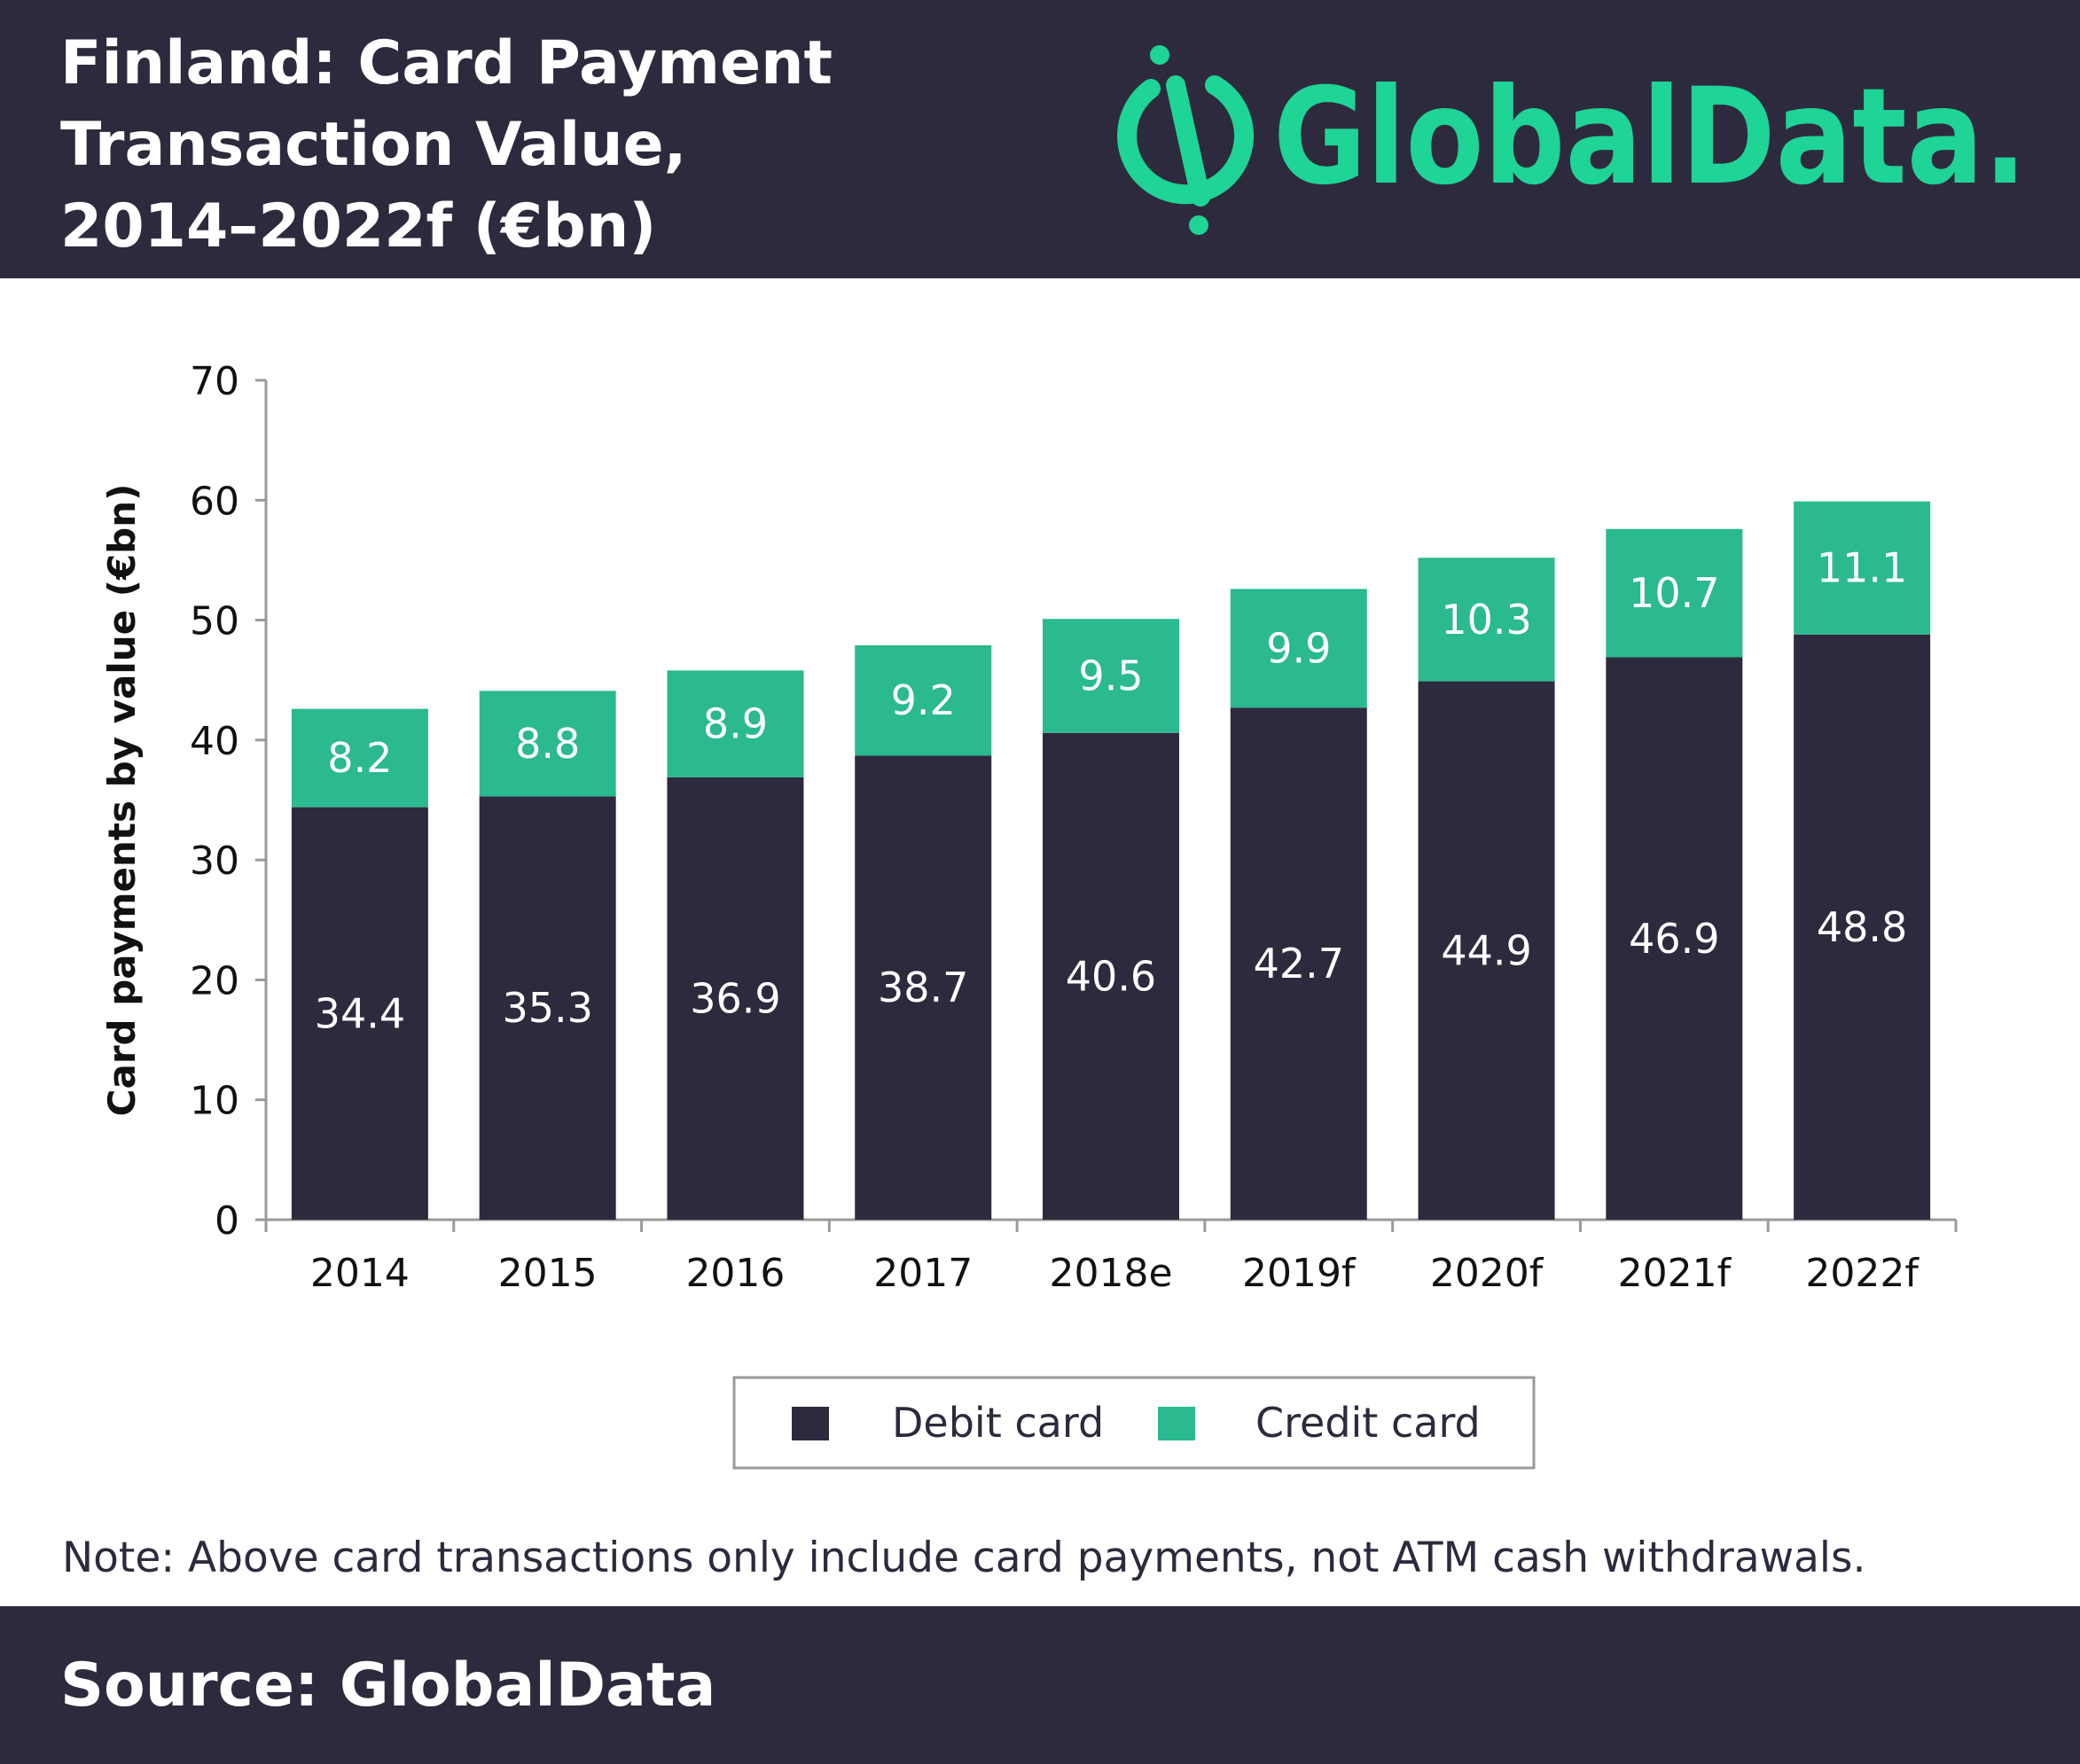 The width and height of the screenshot is (2080, 1764). I want to click on legend-label: Debit card, so click(998, 1423).